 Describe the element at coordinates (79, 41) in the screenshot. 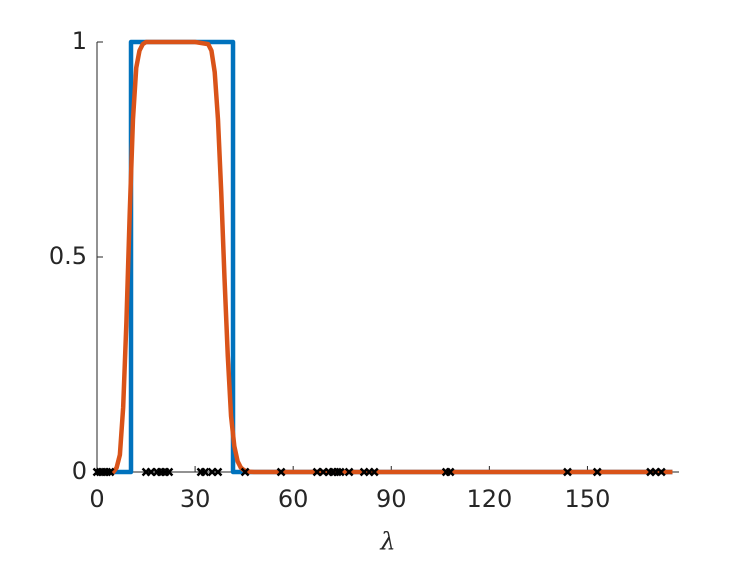

I see `y-tick-label: 1` at that location.